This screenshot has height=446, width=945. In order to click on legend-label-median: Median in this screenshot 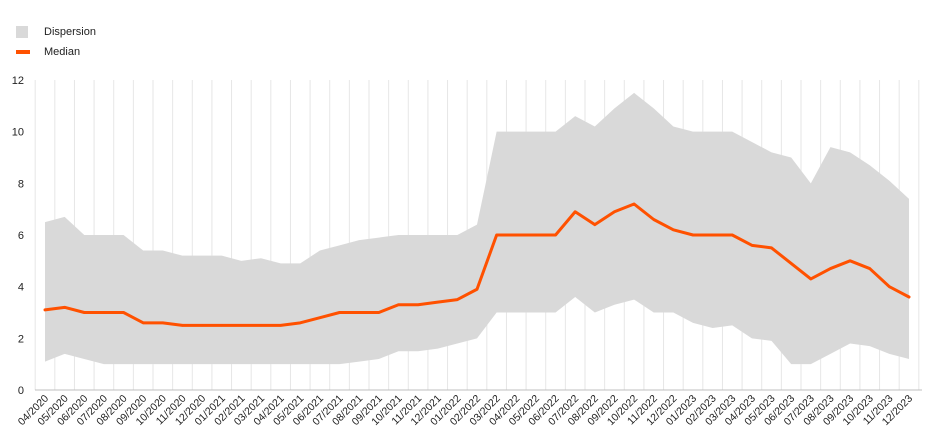, I will do `click(62, 52)`.